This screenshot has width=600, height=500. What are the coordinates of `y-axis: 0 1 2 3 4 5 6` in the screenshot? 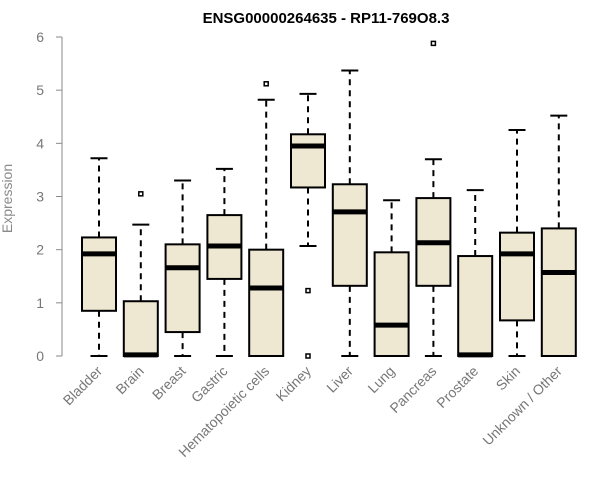 It's located at (49, 196).